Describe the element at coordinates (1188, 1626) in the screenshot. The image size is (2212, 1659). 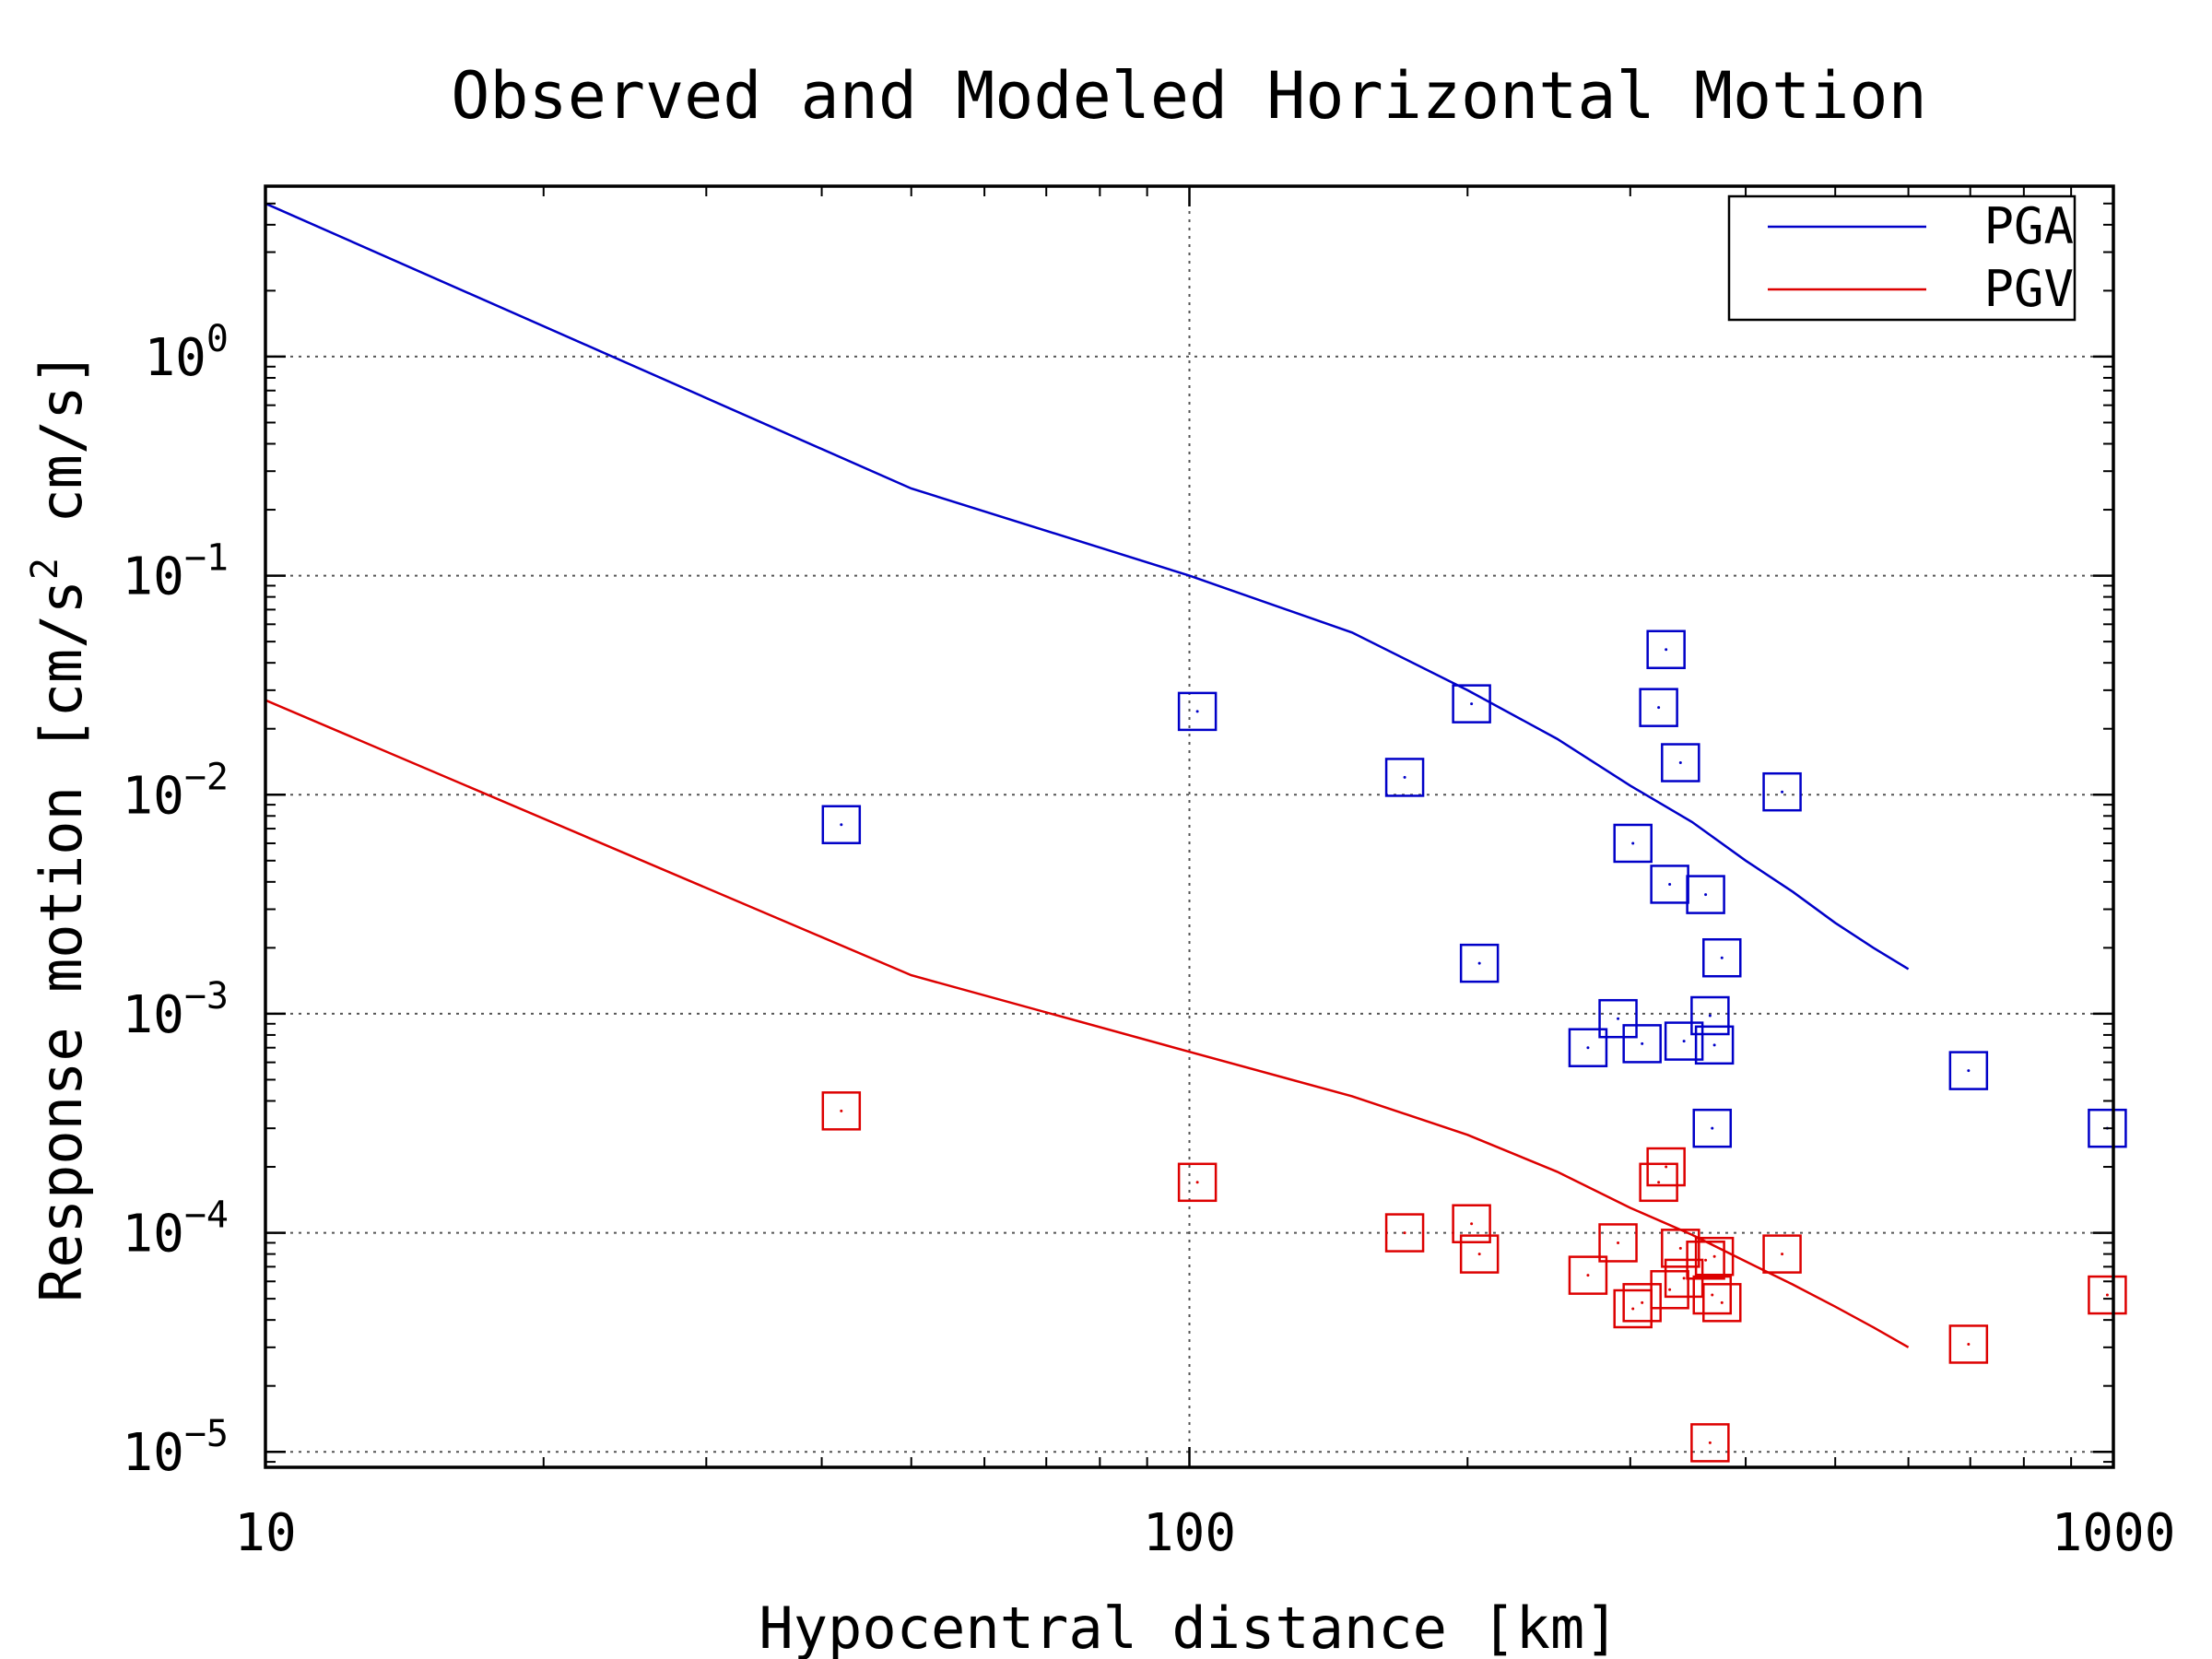
I see `x-axis-label: Hypocentral distance [km]` at that location.